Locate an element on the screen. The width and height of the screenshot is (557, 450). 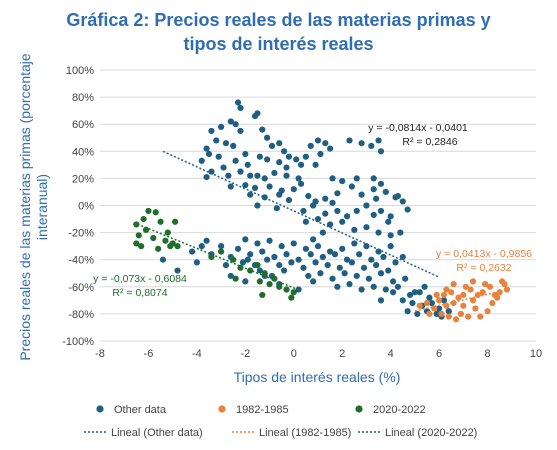
y-tick-label: -20% is located at coordinates (81, 234).